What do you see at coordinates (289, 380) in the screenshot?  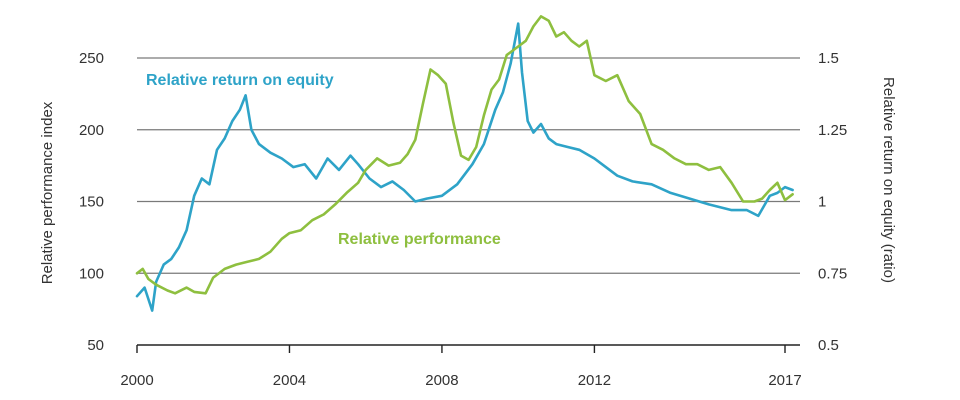 I see `x-tick-label: 2004` at bounding box center [289, 380].